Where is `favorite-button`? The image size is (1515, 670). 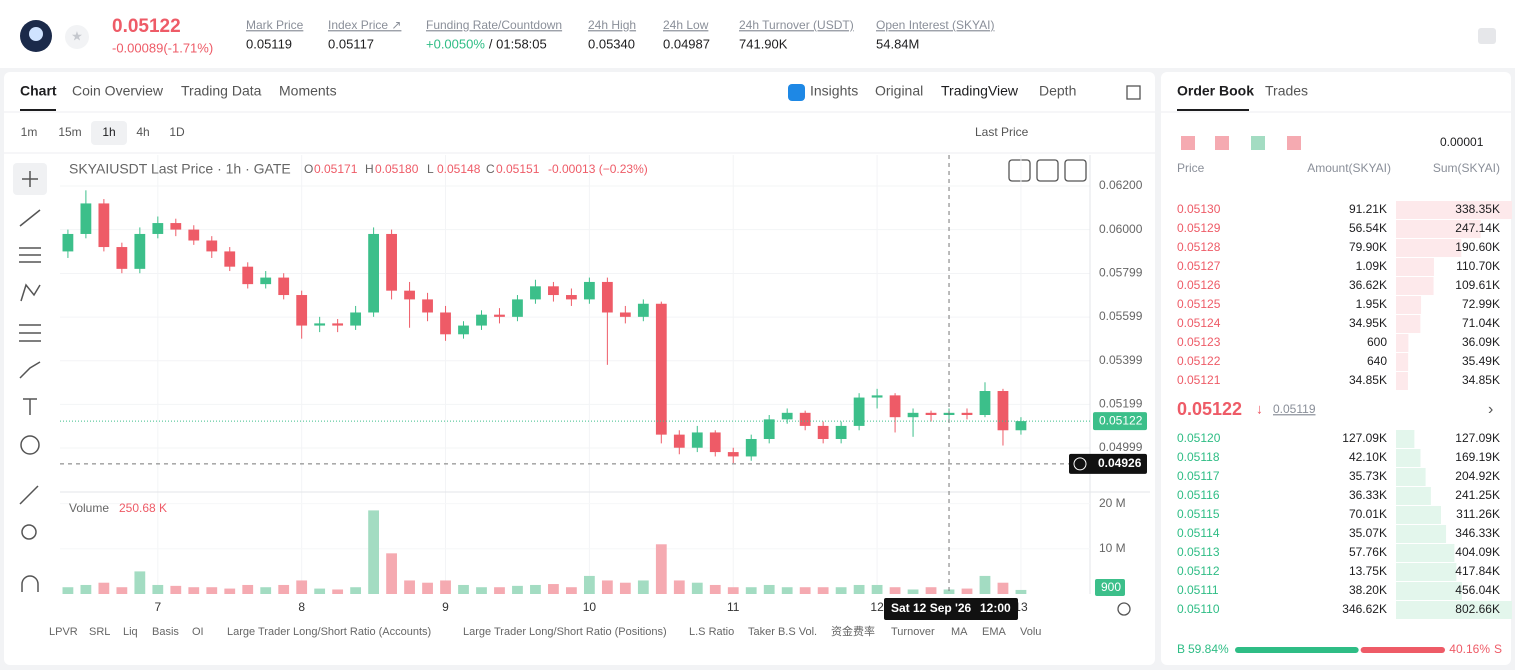 favorite-button is located at coordinates (77, 37).